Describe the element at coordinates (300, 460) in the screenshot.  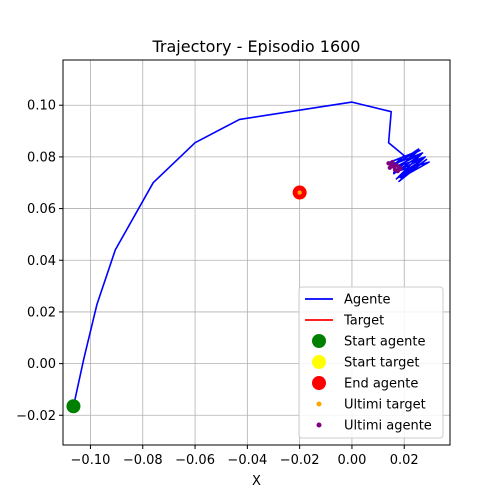
I see `x-tick-label: −0.02` at that location.